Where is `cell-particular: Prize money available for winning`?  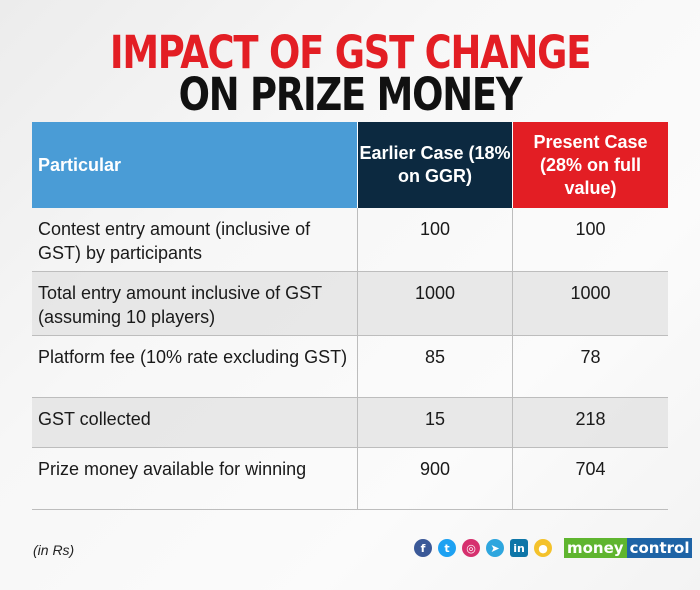 cell-particular: Prize money available for winning is located at coordinates (172, 469).